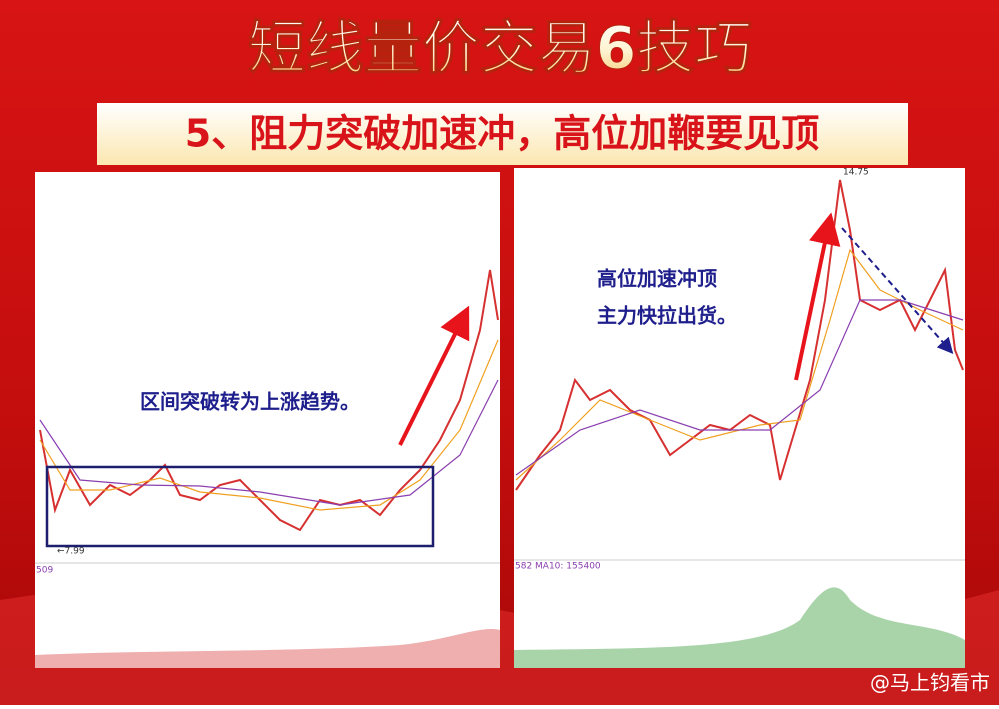 The image size is (999, 709). I want to click on subtitle-box, so click(502, 134).